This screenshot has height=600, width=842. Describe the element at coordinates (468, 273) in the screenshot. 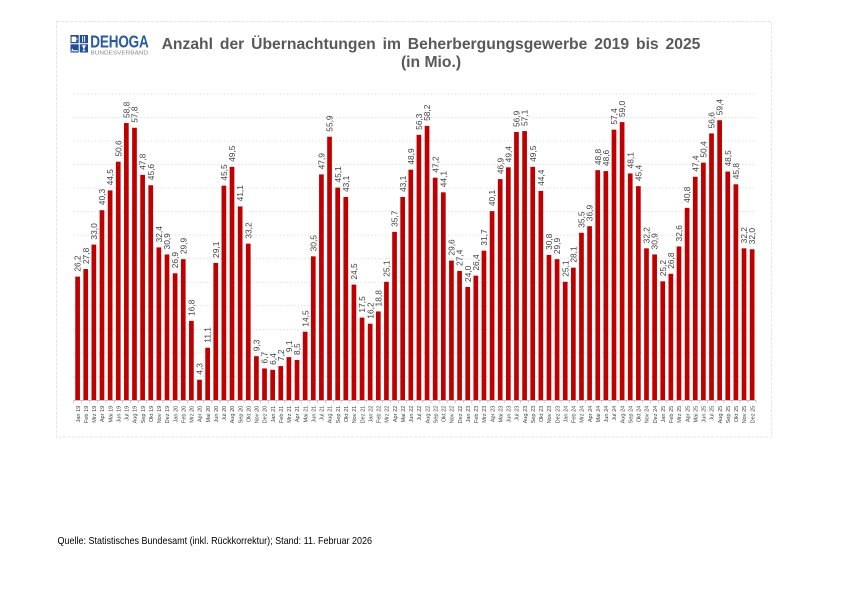

I see `svg-text: 24,0` at that location.